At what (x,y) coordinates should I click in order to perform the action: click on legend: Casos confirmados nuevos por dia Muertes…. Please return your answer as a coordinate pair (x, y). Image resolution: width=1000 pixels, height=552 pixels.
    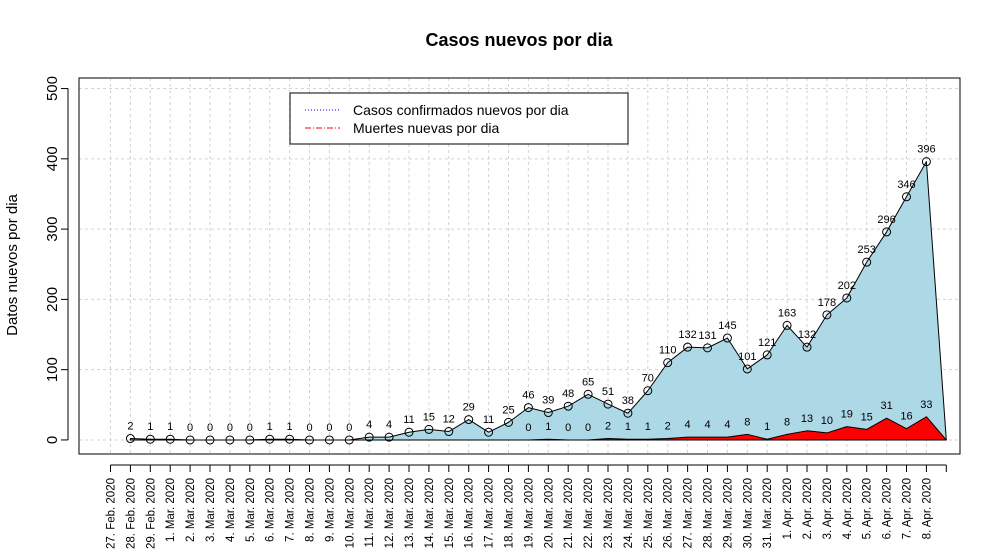
    Looking at the image, I should click on (459, 118).